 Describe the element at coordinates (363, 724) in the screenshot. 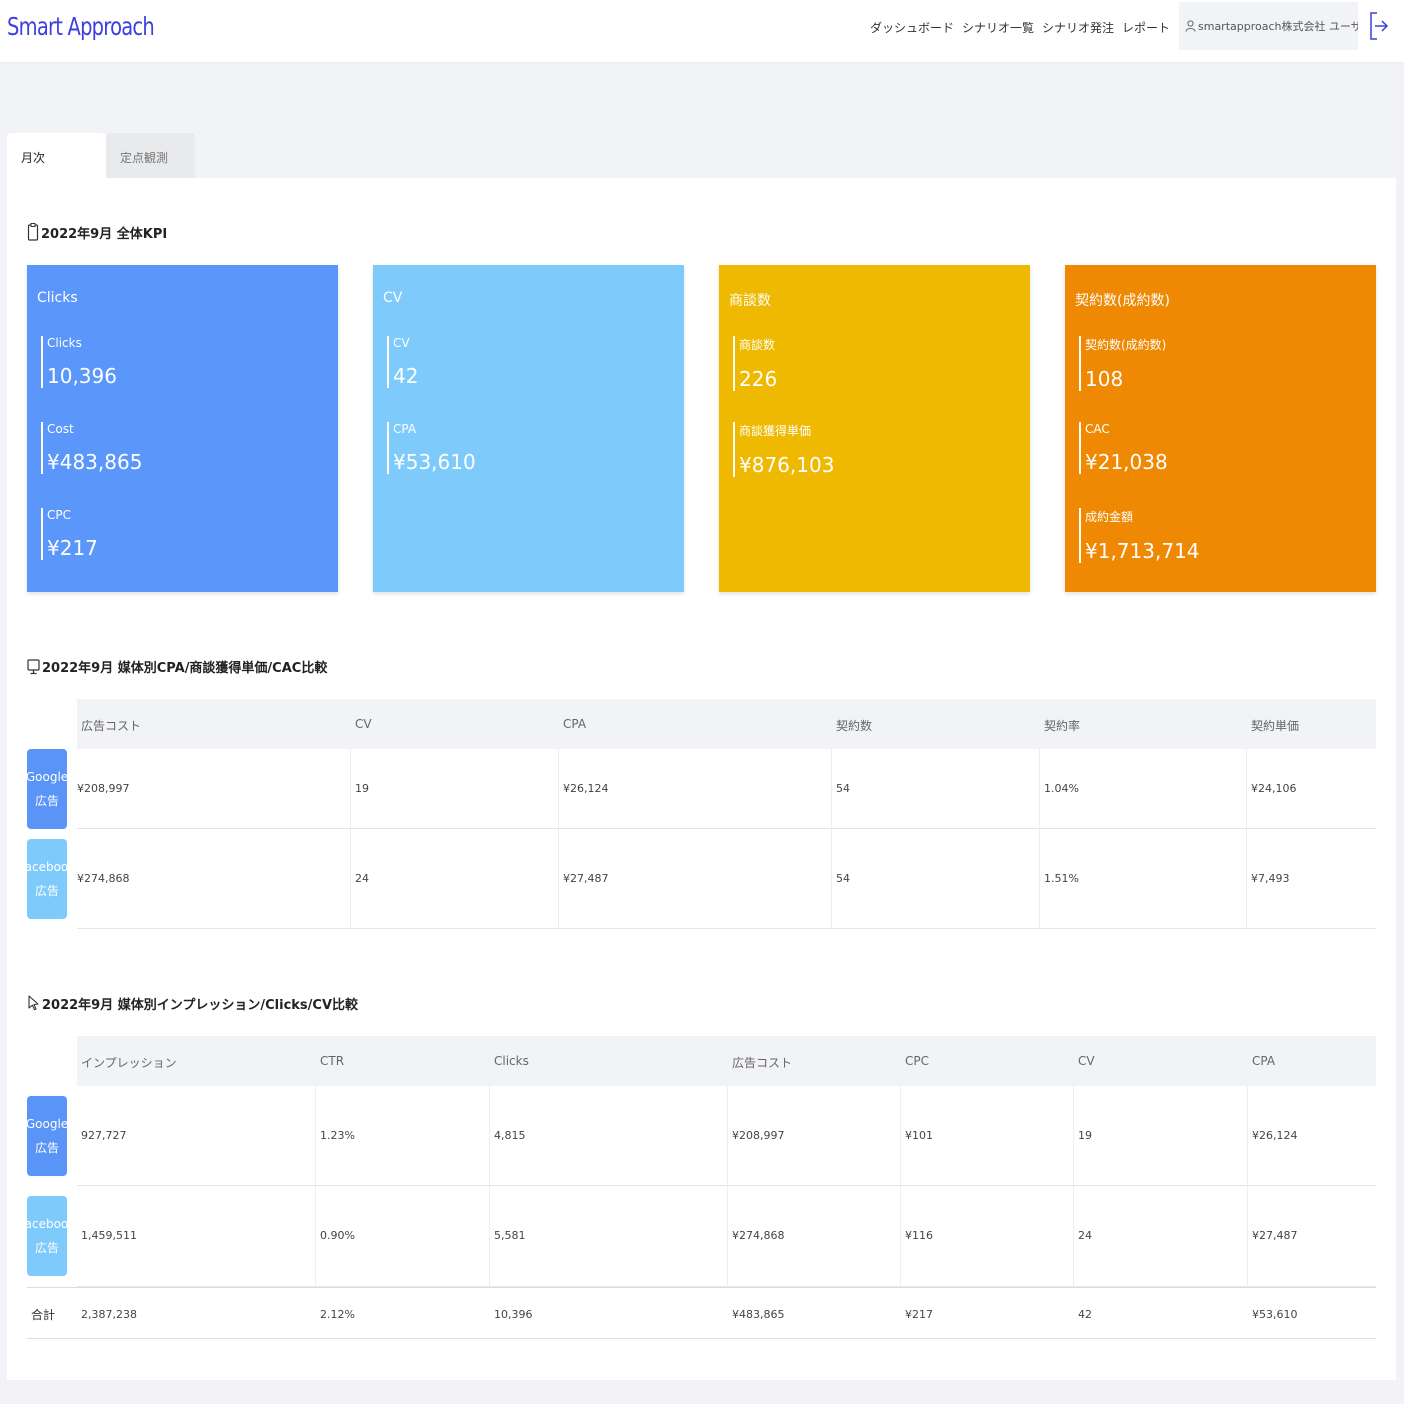

I see `column-header: CV` at that location.